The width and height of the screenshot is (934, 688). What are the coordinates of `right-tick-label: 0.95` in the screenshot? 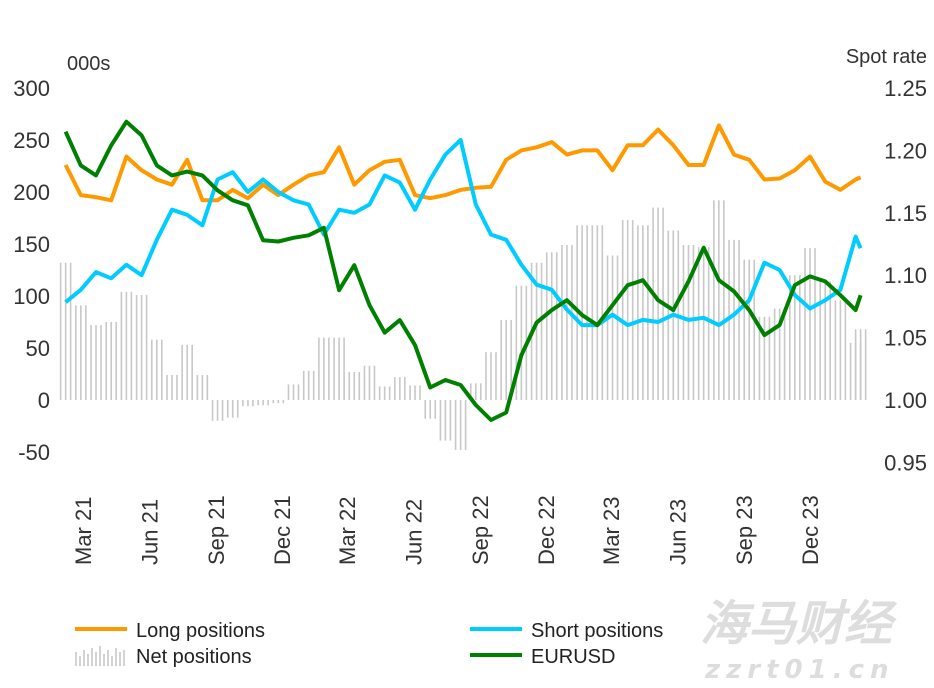 It's located at (905, 462).